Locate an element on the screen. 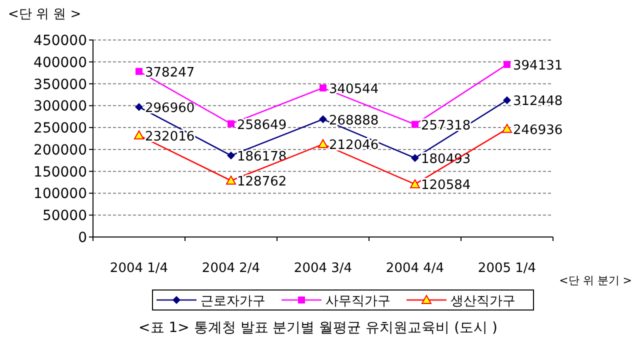  x-tick-label: 2004 2/4 is located at coordinates (231, 268).